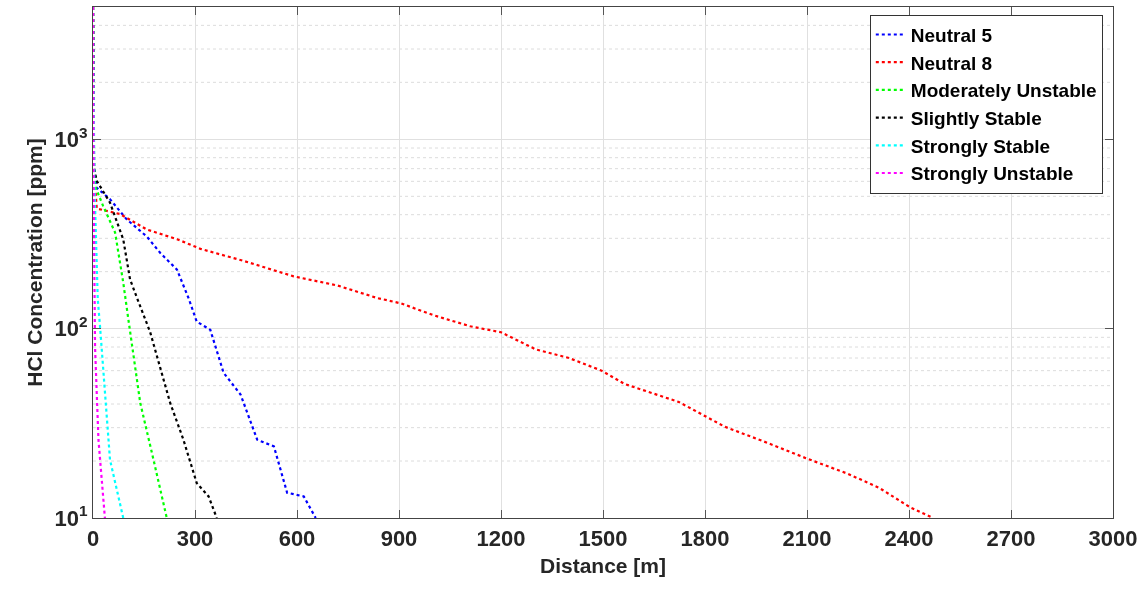  Describe the element at coordinates (992, 174) in the screenshot. I see `legend-label: Strongly Unstable` at that location.